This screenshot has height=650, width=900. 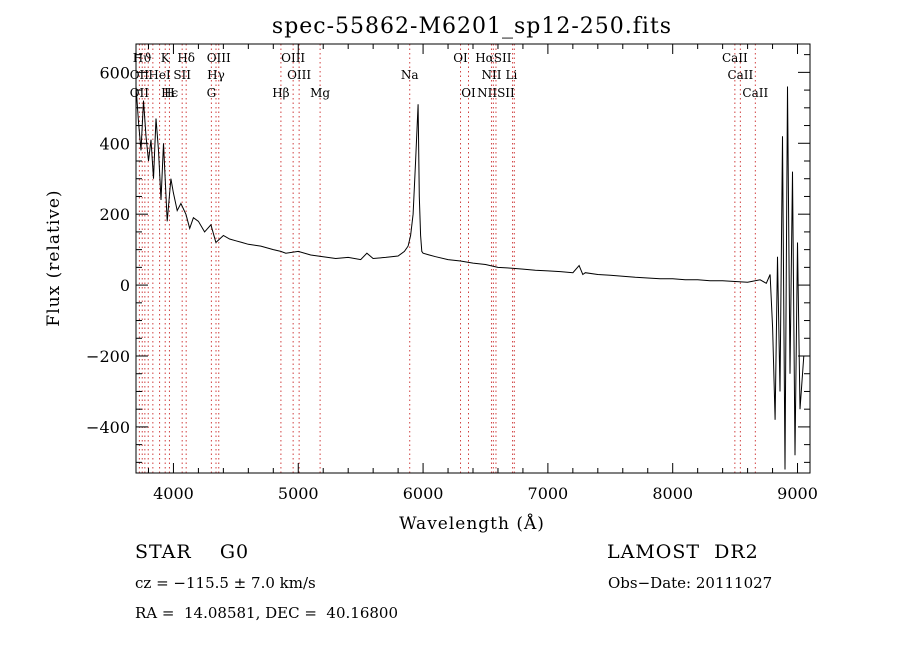 What do you see at coordinates (212, 93) in the screenshot?
I see `line-label-20: G` at bounding box center [212, 93].